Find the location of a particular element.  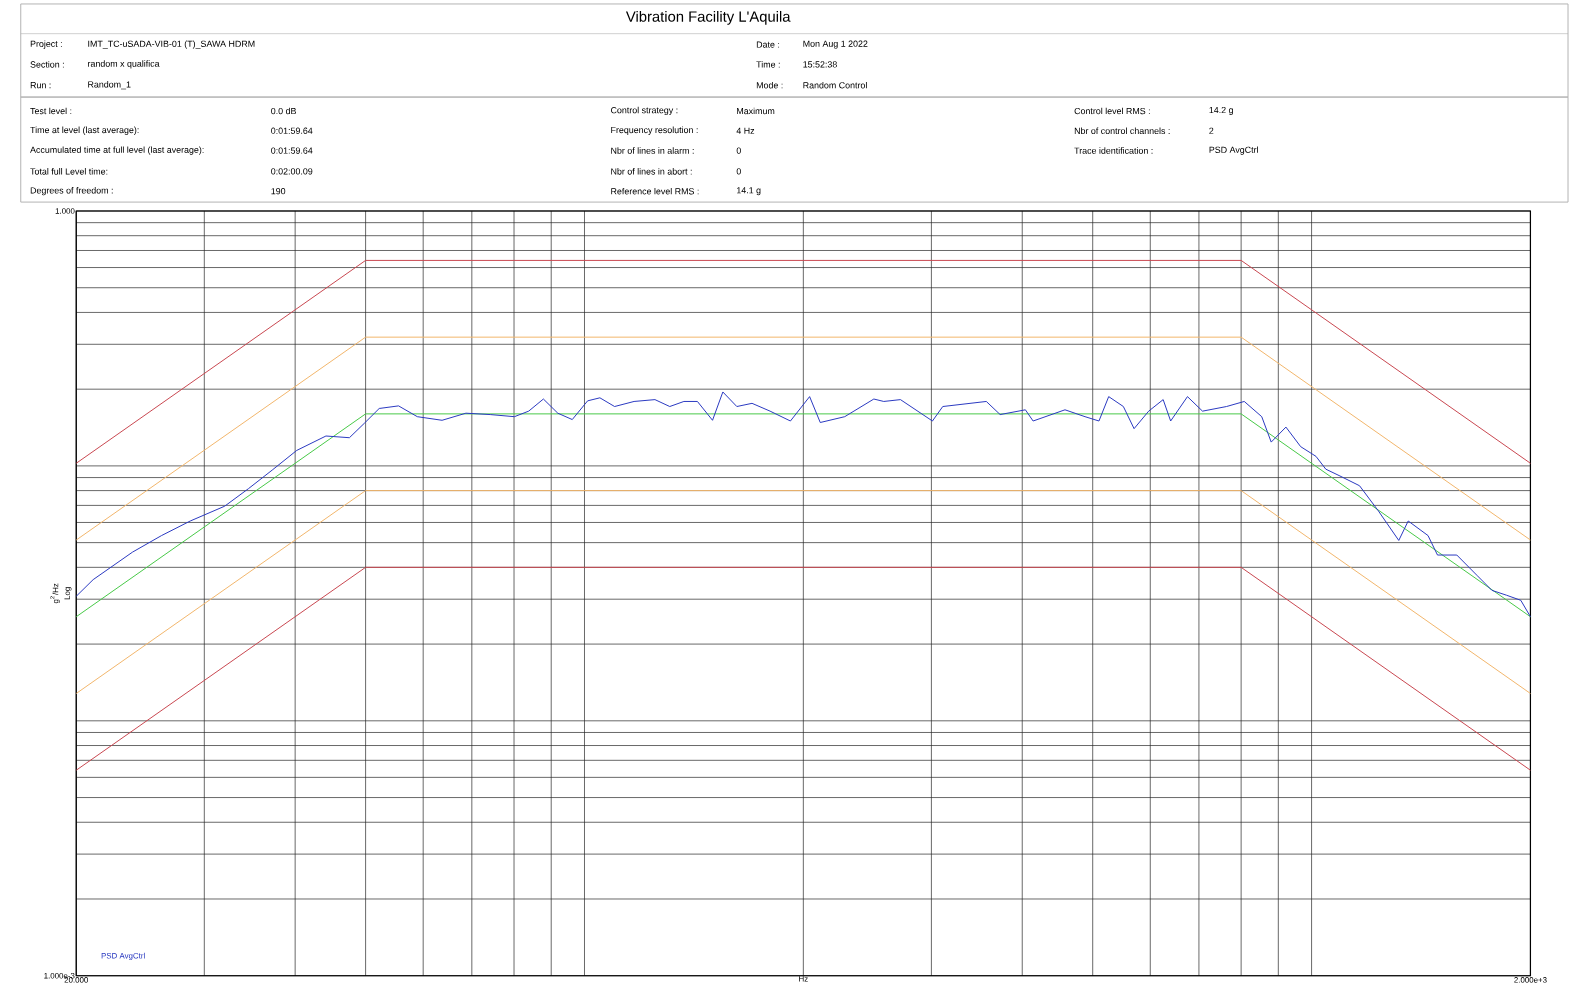

text: Section : is located at coordinates (47, 64).